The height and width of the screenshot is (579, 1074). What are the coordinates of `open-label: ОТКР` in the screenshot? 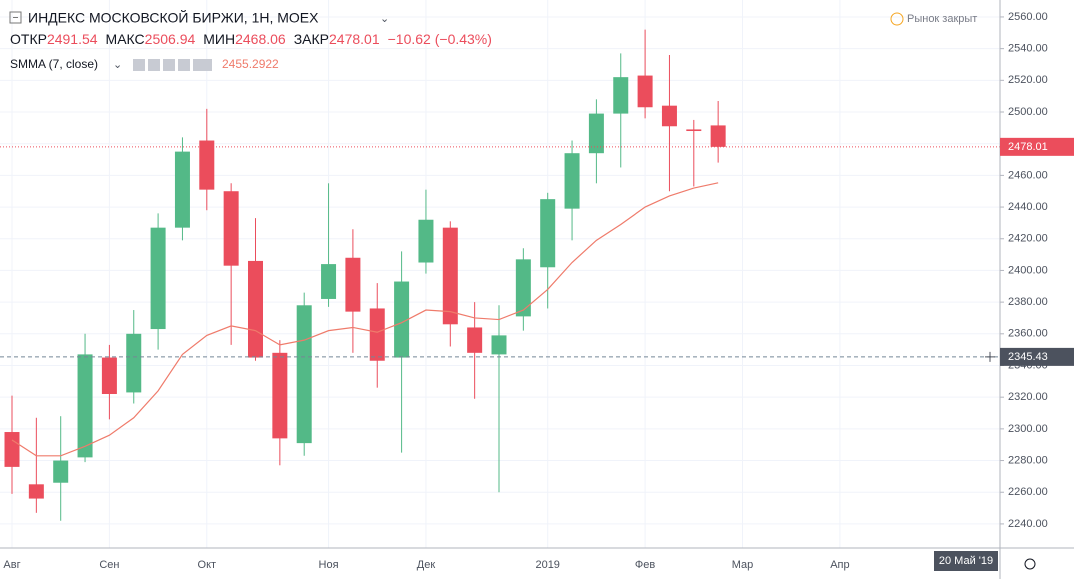 It's located at (28, 39).